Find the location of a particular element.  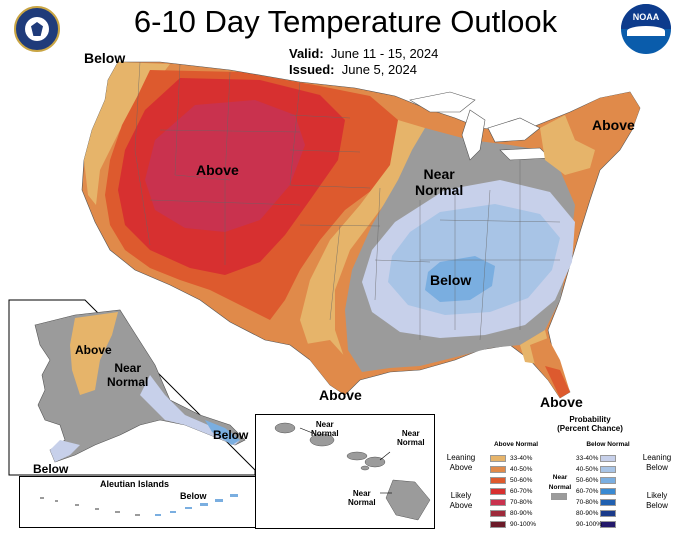

legend-likely-below: Likely Below is located at coordinates (657, 500).